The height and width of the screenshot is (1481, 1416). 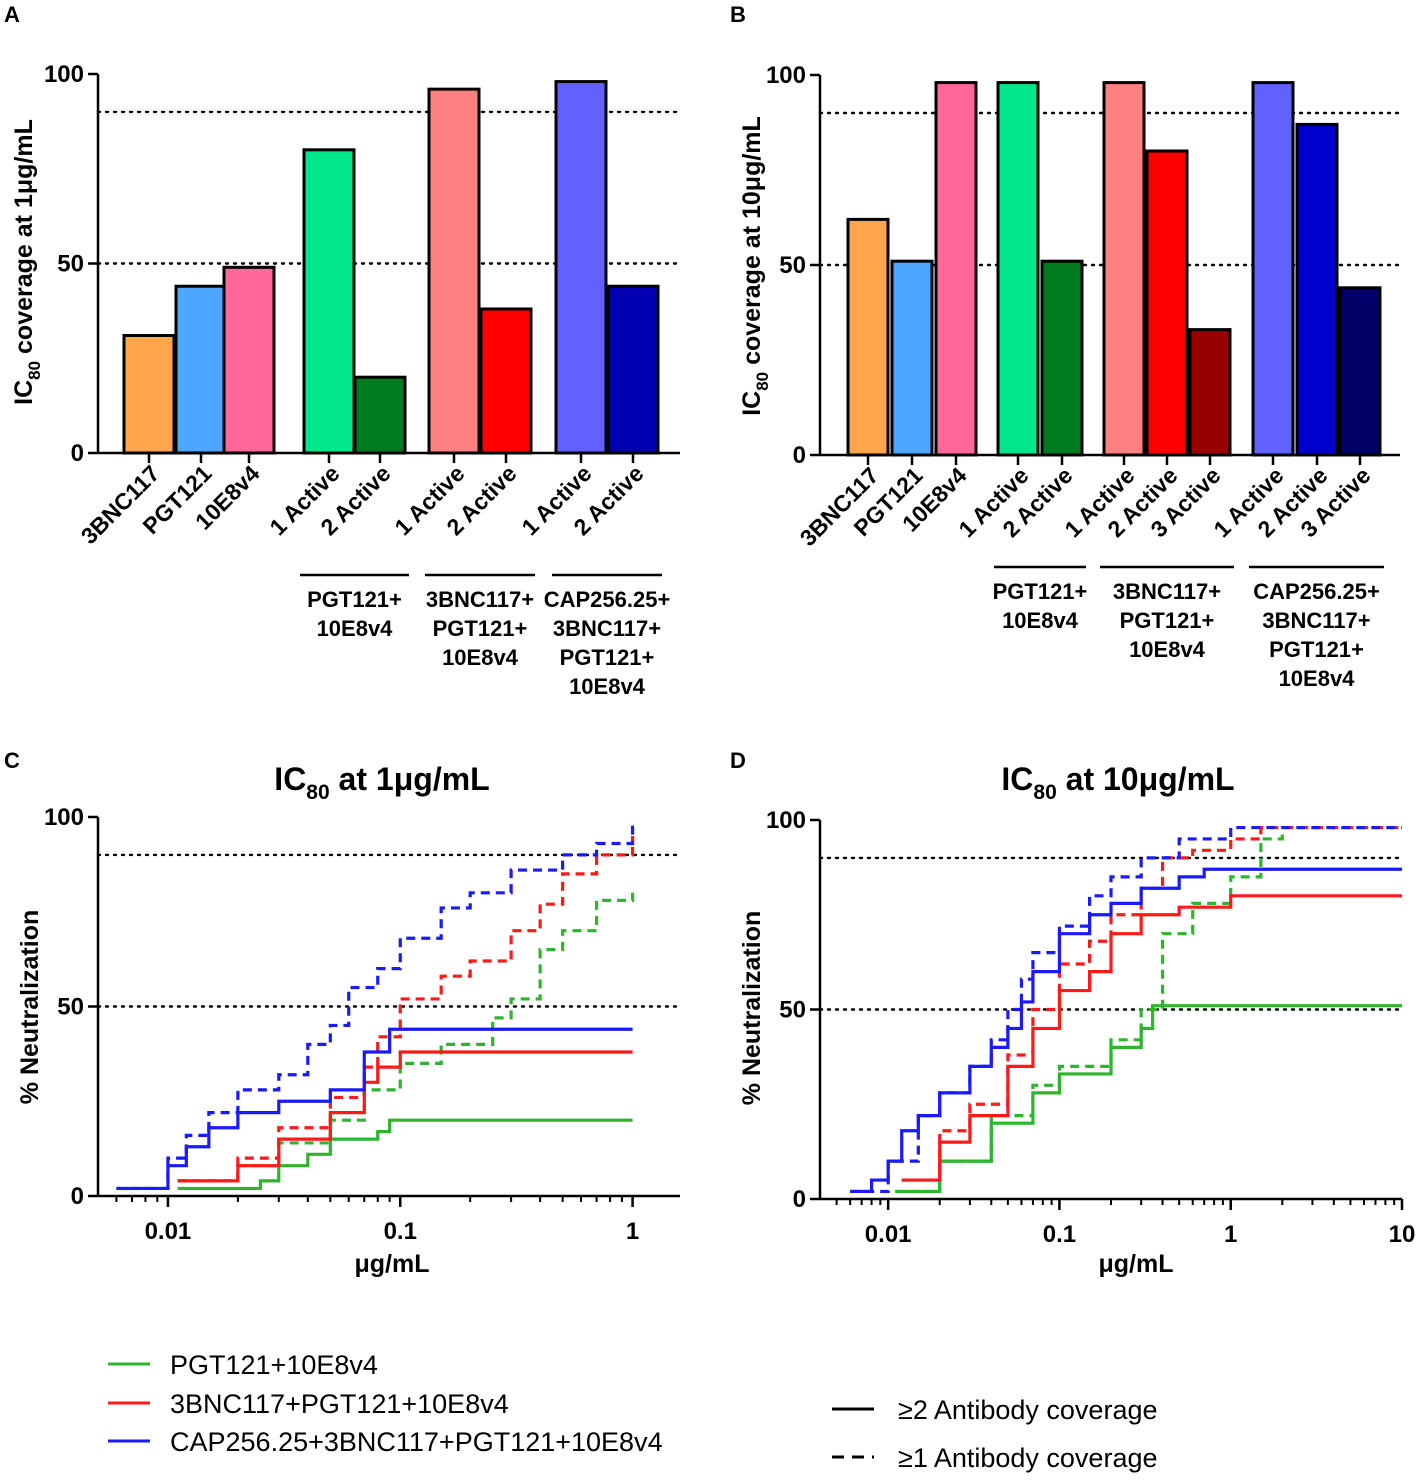 I want to click on panel-d-title: IC80 at 10μg/mL, so click(x=1117, y=782).